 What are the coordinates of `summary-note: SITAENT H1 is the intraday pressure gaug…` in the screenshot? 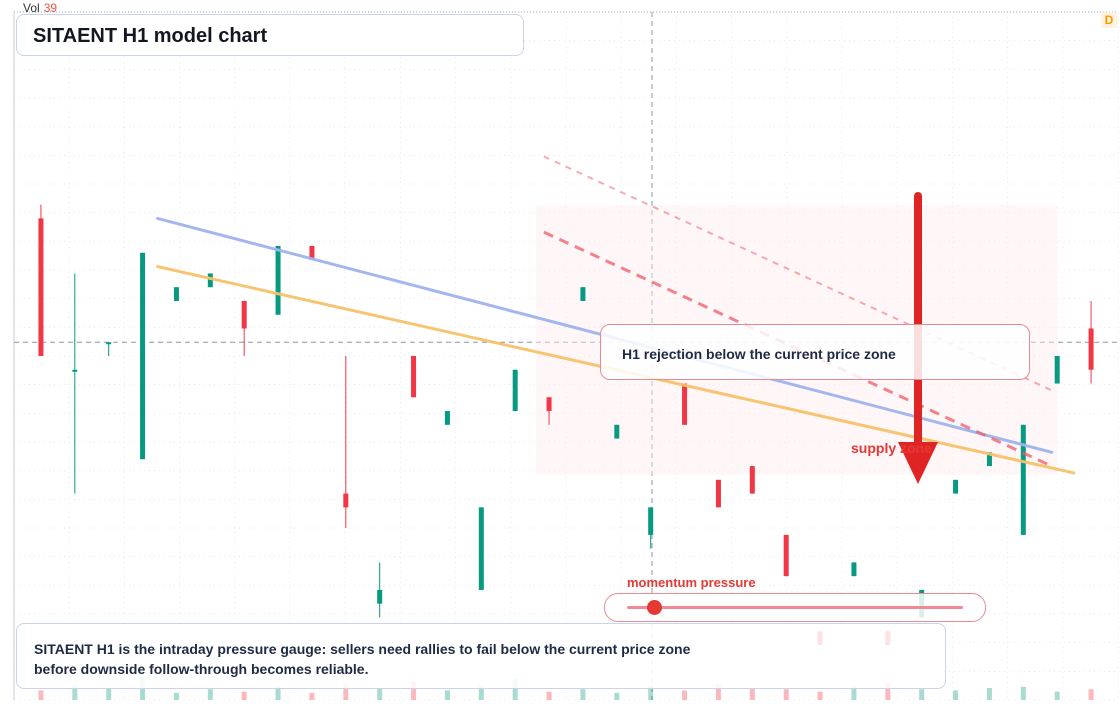 It's located at (481, 656).